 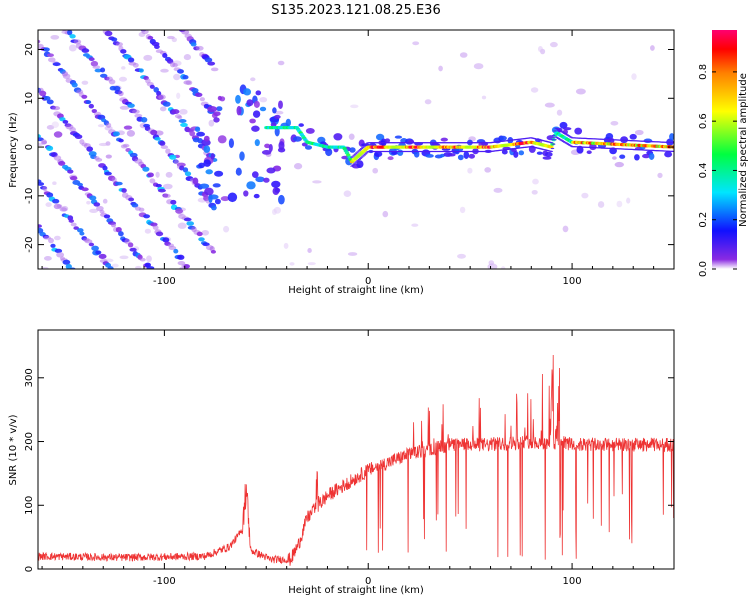 What do you see at coordinates (368, 281) in the screenshot?
I see `heatmap-x-tick-label: 0` at bounding box center [368, 281].